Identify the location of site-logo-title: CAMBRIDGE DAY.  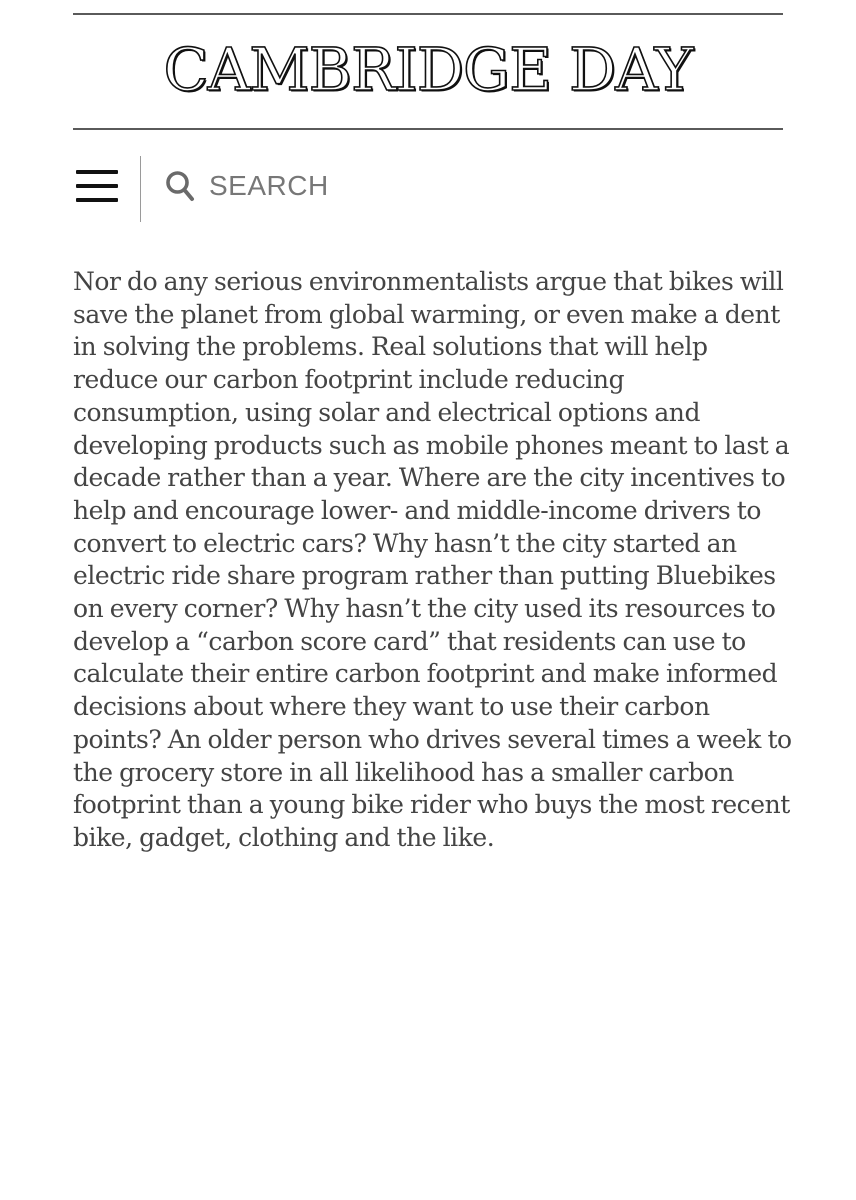
(429, 69).